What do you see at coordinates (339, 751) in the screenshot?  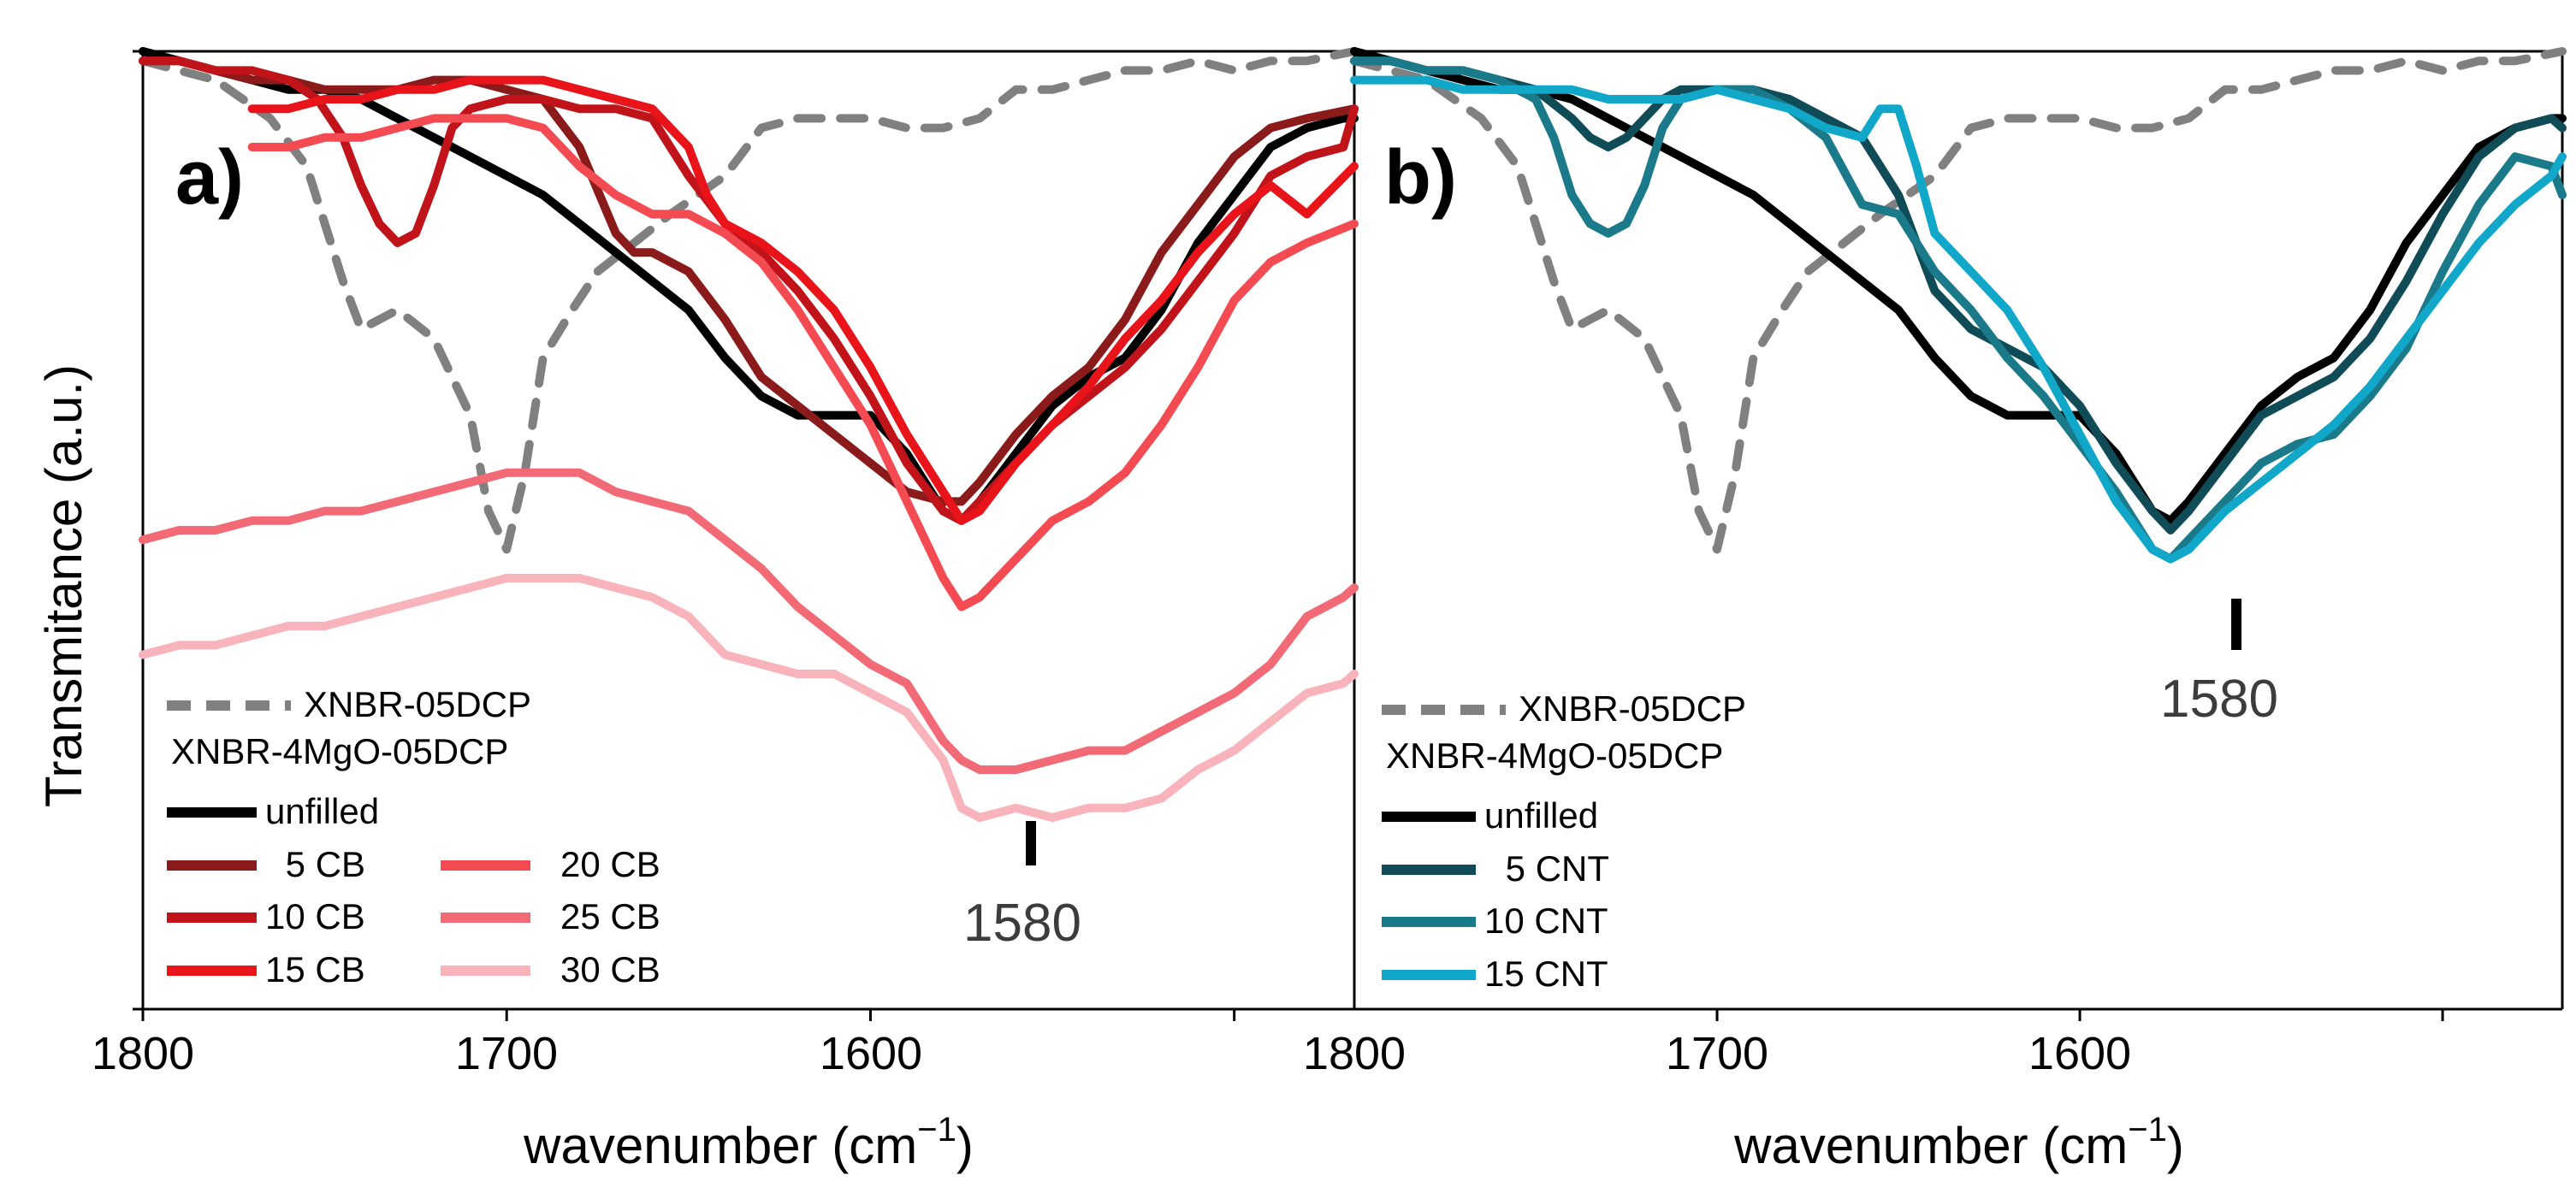 I see `legend-a-header: XNBR-4MgO-05DCP` at bounding box center [339, 751].